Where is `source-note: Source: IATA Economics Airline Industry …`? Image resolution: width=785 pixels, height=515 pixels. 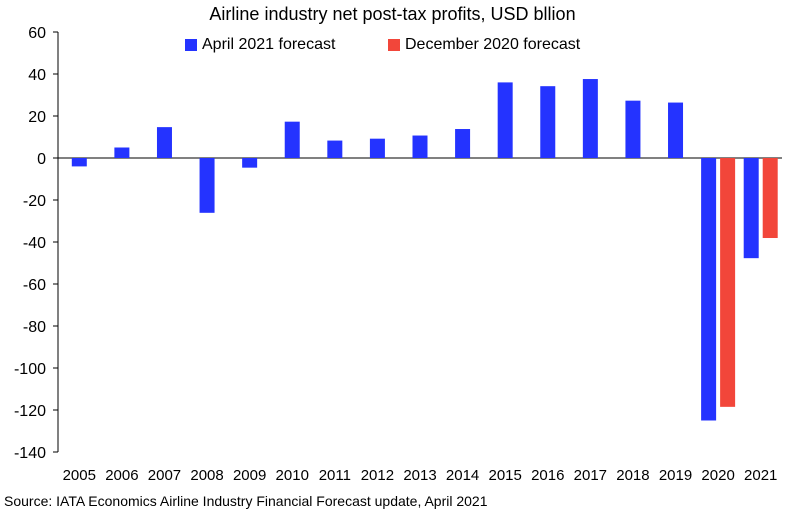 source-note: Source: IATA Economics Airline Industry … is located at coordinates (246, 501).